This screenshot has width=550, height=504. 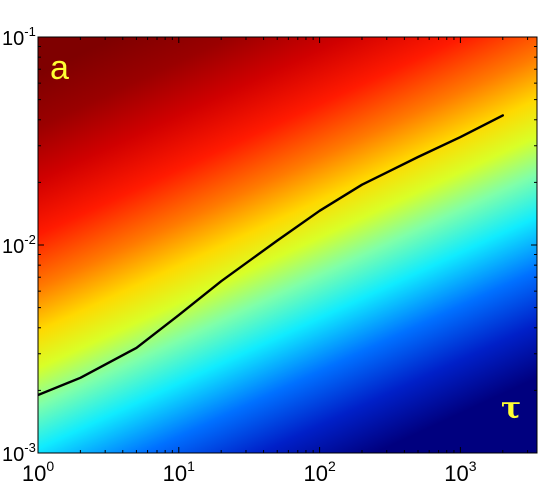 What do you see at coordinates (511, 408) in the screenshot?
I see `tau-label: τ` at bounding box center [511, 408].